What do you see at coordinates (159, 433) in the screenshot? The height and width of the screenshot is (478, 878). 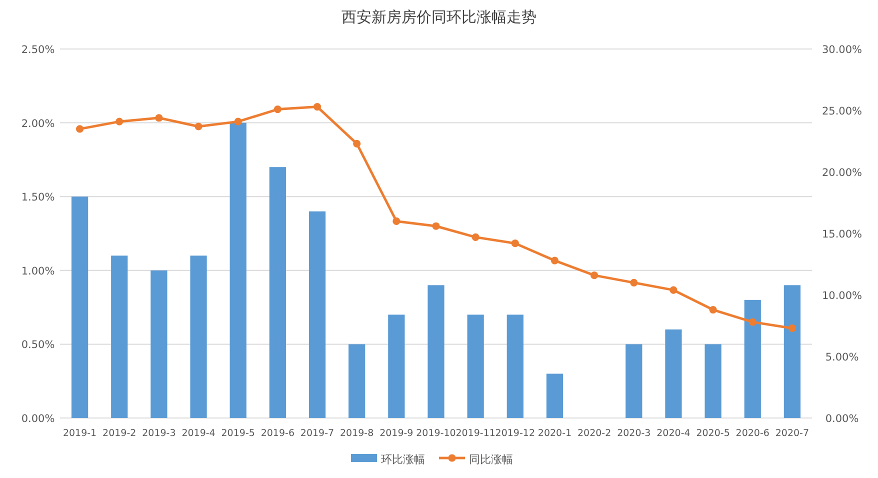 I see `x-tick-label: 2019-3` at bounding box center [159, 433].